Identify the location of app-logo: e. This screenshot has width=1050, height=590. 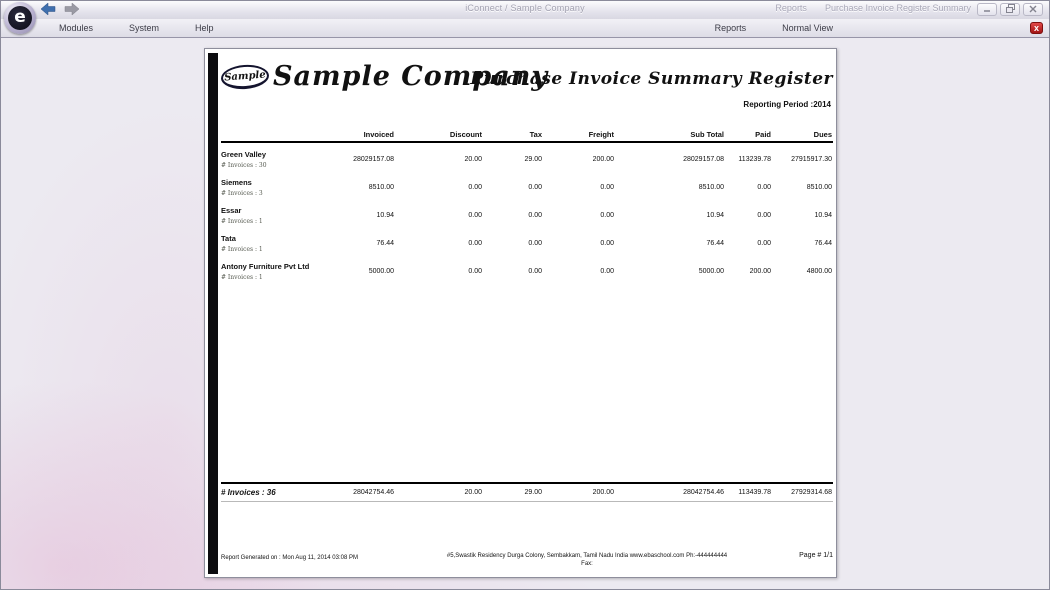
(20, 18).